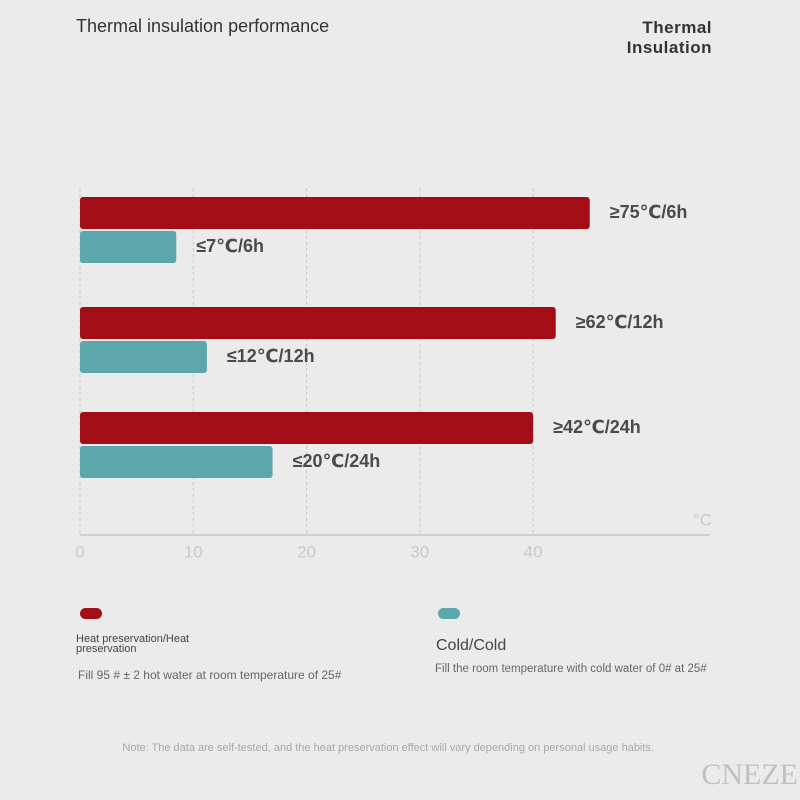  I want to click on bar-label: ≥42℃/24h, so click(597, 427).